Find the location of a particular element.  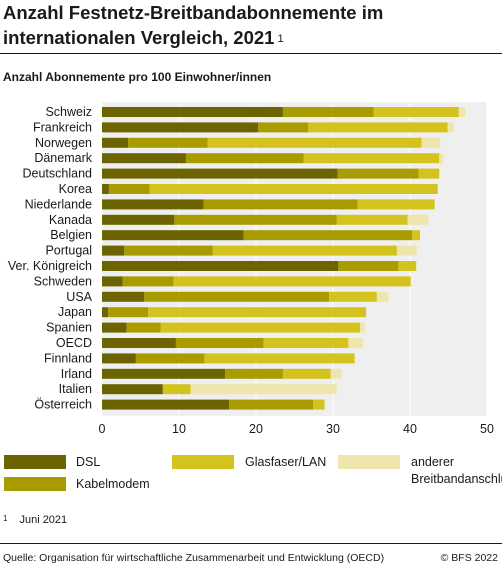

chart-title-line1: Anzahl Festnetz-Breitbandabonnemente im is located at coordinates (193, 12).